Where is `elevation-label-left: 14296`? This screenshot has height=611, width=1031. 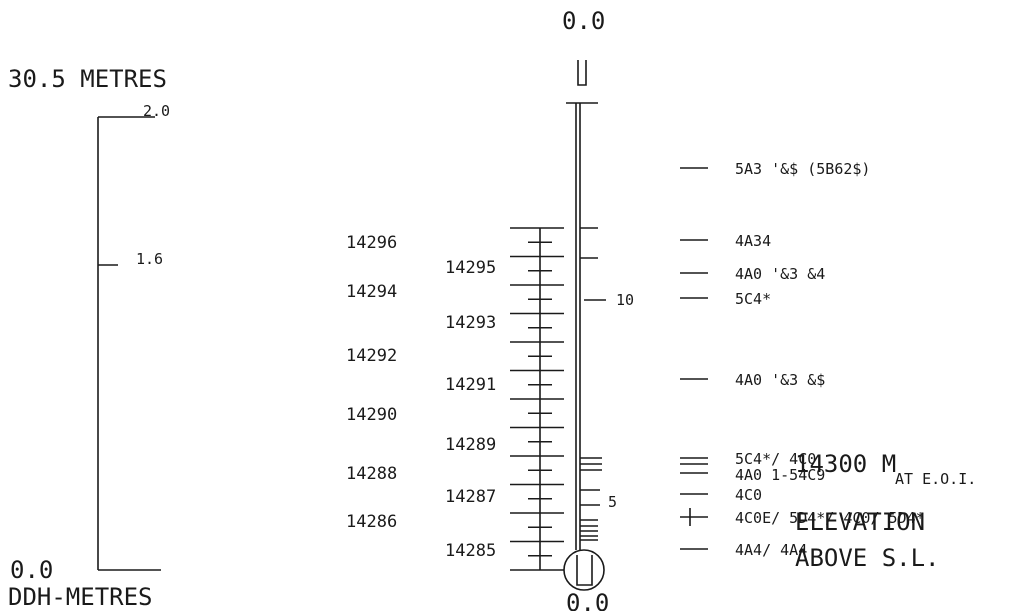
elevation-label-left: 14296 is located at coordinates (371, 243).